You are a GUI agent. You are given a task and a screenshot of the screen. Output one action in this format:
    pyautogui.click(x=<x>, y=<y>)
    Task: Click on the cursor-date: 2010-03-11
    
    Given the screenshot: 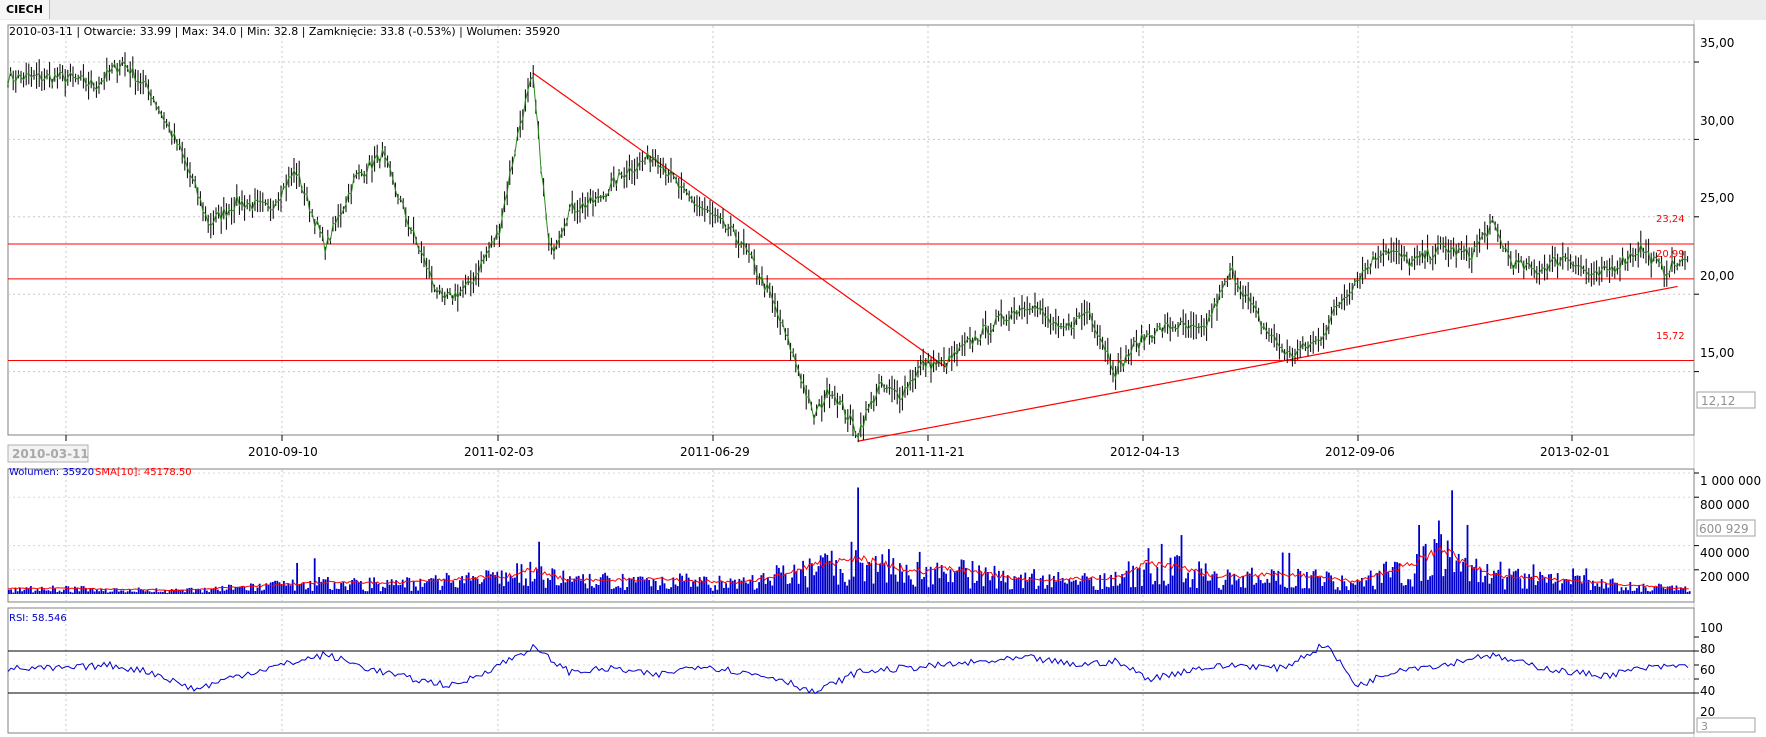 What is the action you would take?
    pyautogui.click(x=50, y=454)
    